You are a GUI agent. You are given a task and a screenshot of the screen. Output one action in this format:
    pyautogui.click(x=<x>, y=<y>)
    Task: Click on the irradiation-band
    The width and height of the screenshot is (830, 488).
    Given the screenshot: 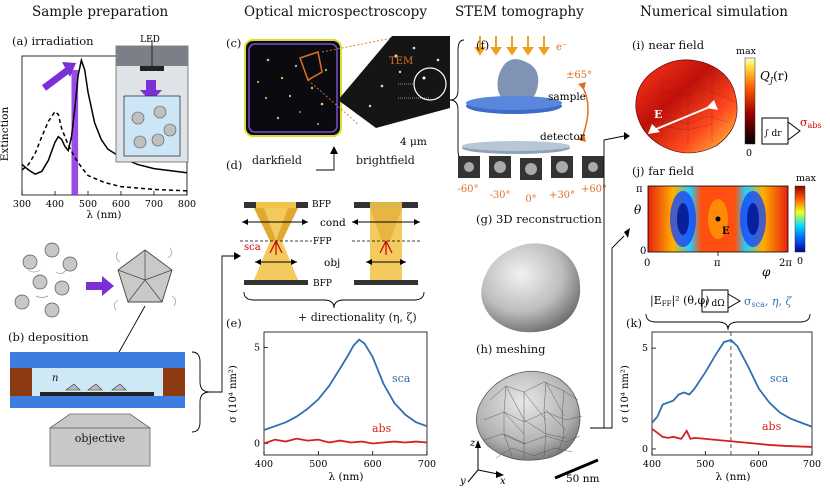 What is the action you would take?
    pyautogui.click(x=75, y=132)
    